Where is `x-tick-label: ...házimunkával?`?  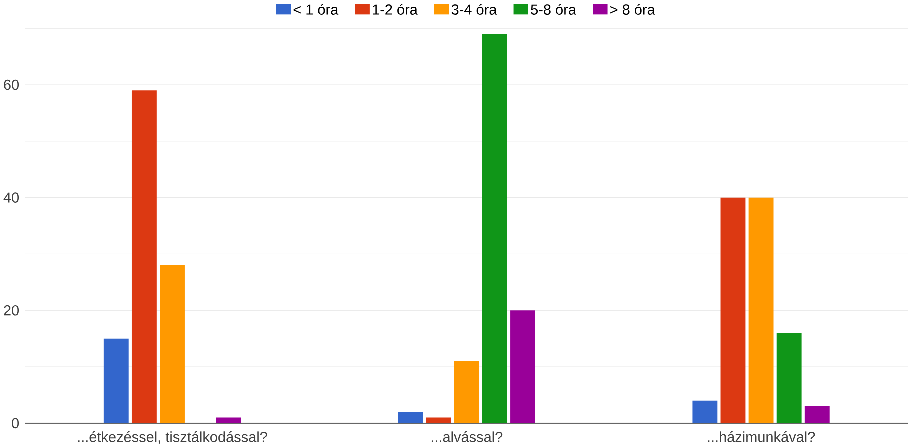 x-tick-label: ...házimunkával? is located at coordinates (762, 436).